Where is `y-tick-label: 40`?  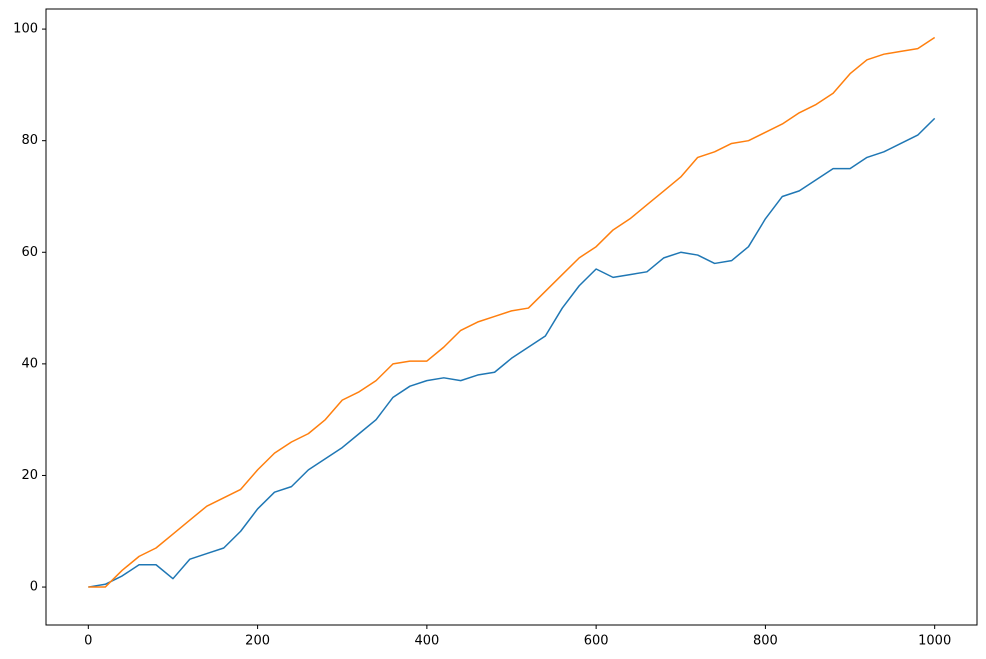 y-tick-label: 40 is located at coordinates (29, 363).